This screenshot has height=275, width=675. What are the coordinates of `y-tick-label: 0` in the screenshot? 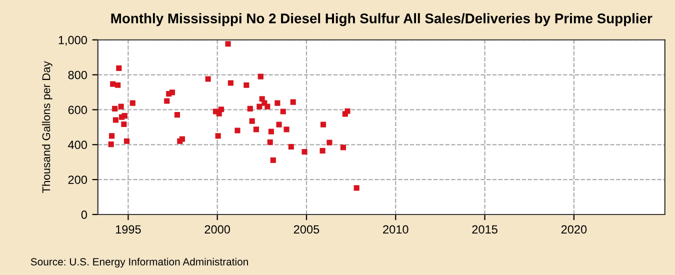 It's located at (84, 214).